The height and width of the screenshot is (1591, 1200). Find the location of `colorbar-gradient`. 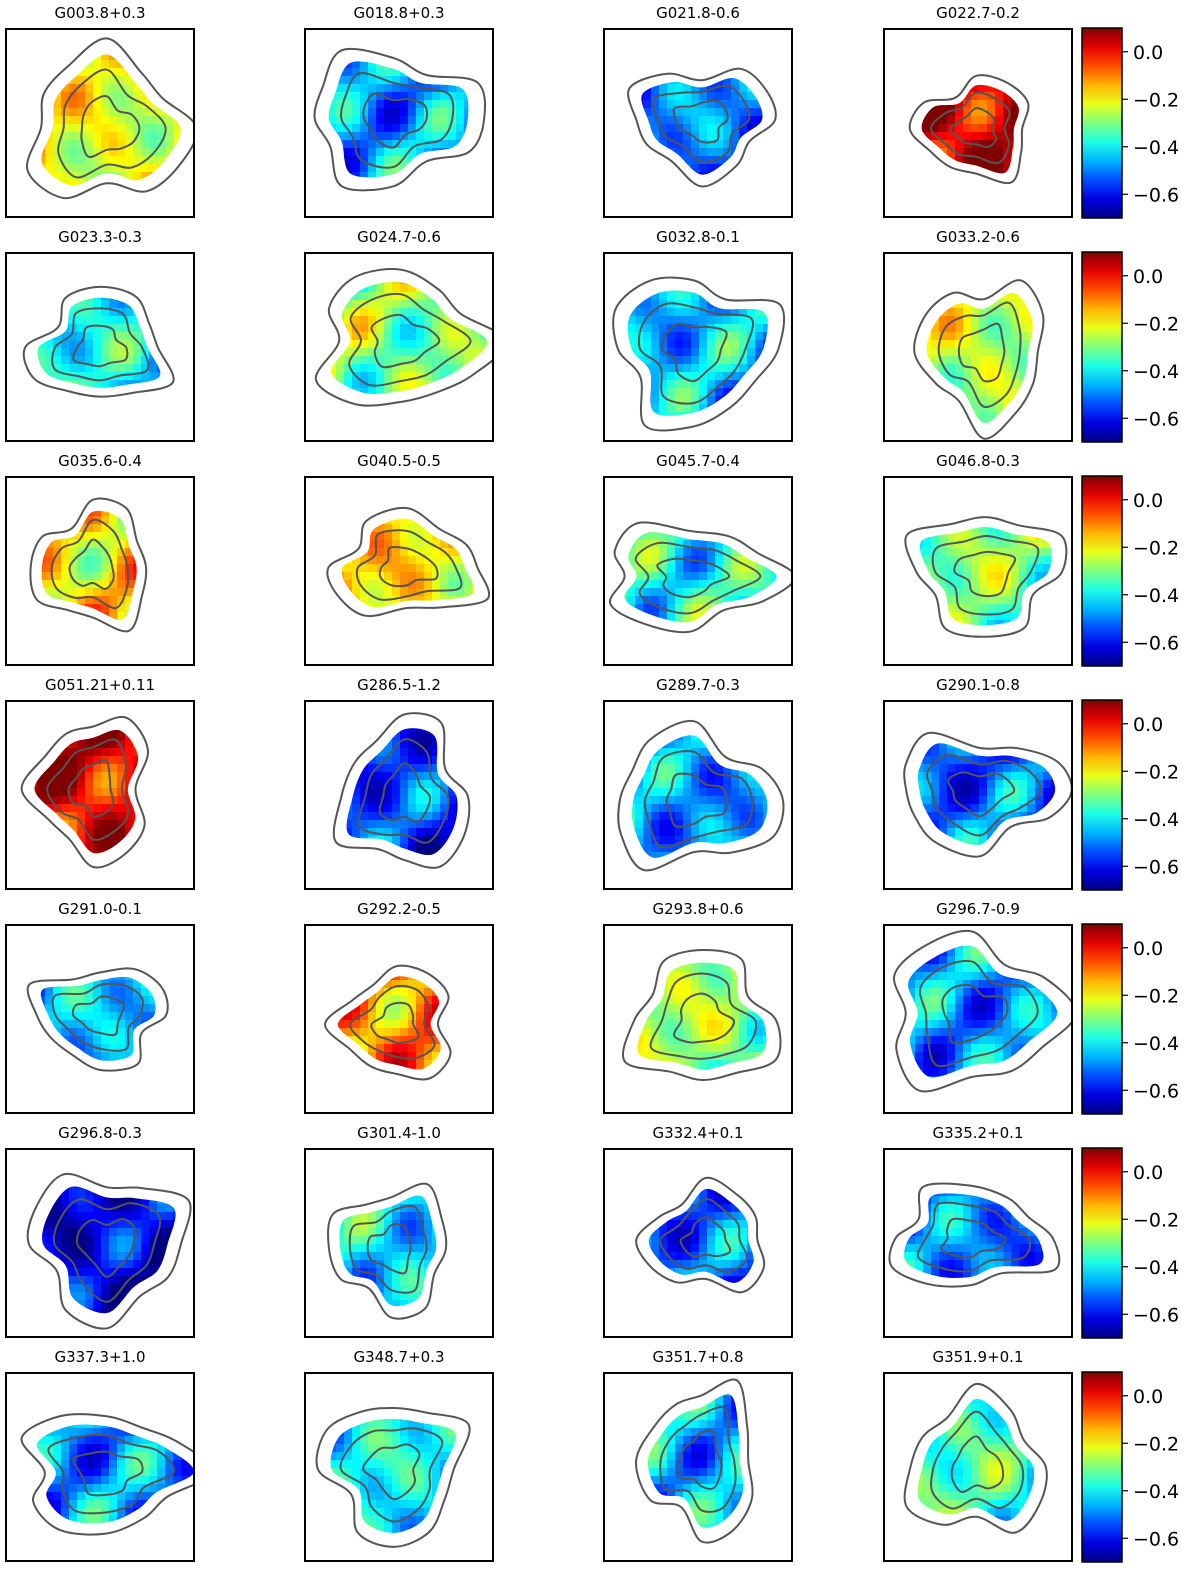

colorbar-gradient is located at coordinates (1102, 123).